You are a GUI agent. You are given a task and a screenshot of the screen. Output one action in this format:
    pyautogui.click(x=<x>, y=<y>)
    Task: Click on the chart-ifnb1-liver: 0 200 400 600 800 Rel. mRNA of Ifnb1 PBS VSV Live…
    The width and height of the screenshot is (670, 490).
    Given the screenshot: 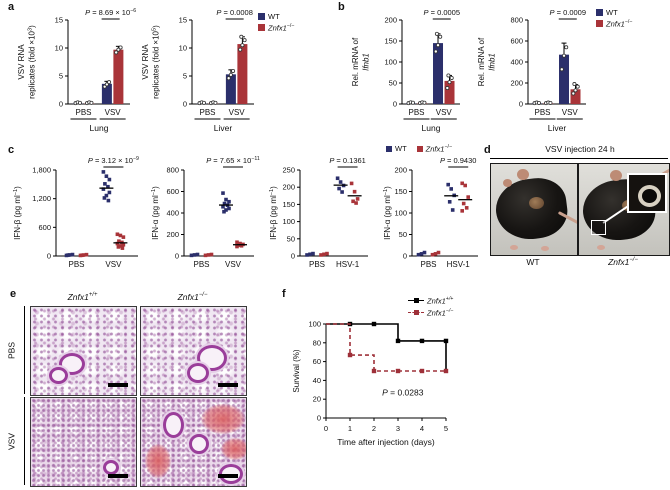 What is the action you would take?
    pyautogui.click(x=532, y=74)
    